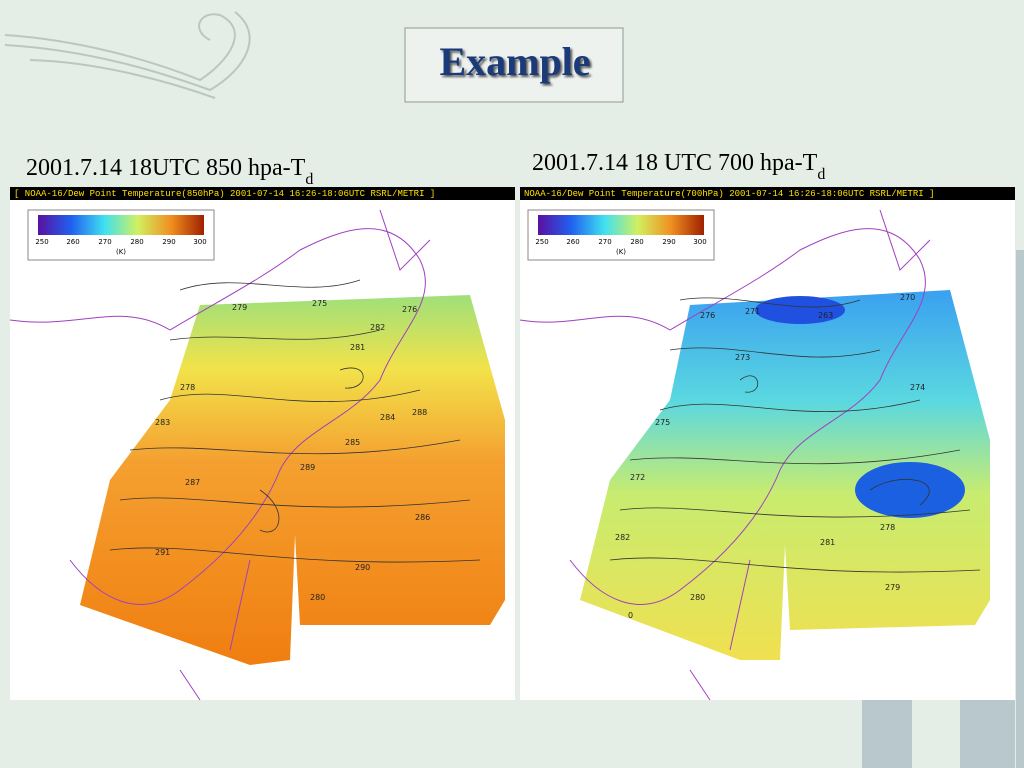 This screenshot has width=1024, height=768. What do you see at coordinates (514, 61) in the screenshot?
I see `title: Example` at bounding box center [514, 61].